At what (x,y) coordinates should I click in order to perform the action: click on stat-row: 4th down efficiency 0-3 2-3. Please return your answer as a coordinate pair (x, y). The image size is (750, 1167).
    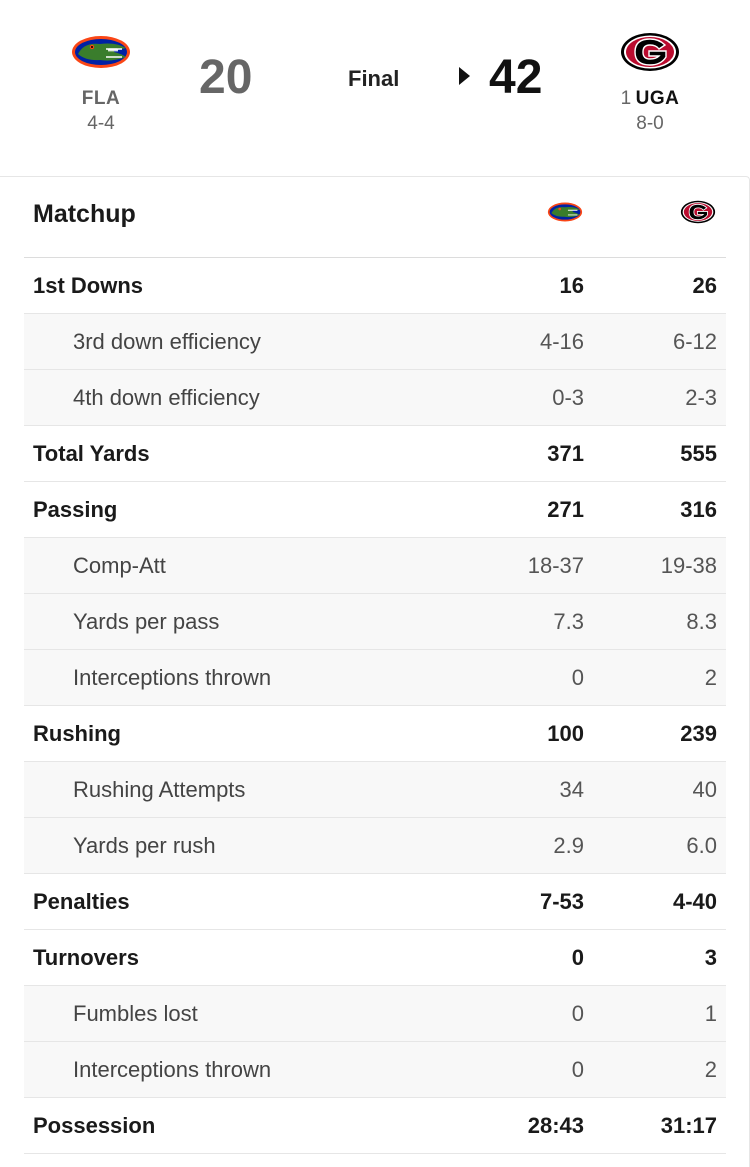
    Looking at the image, I should click on (375, 398).